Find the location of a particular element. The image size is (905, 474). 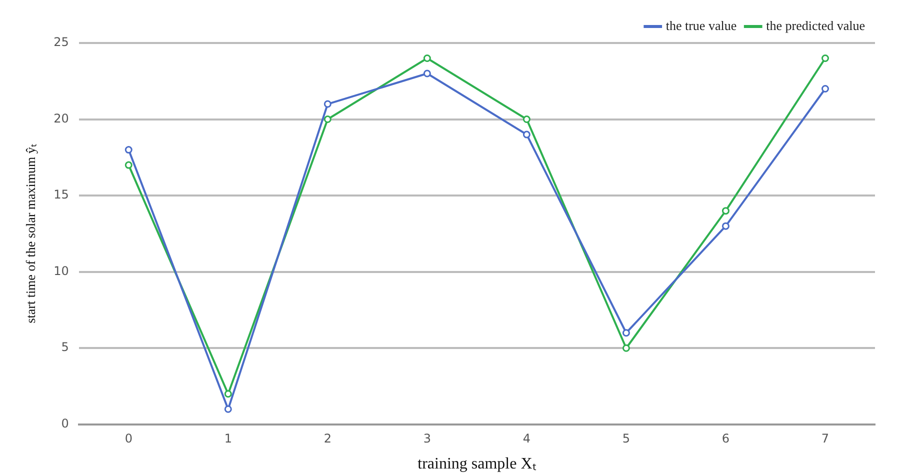

x-tick-label: 5 is located at coordinates (626, 439).